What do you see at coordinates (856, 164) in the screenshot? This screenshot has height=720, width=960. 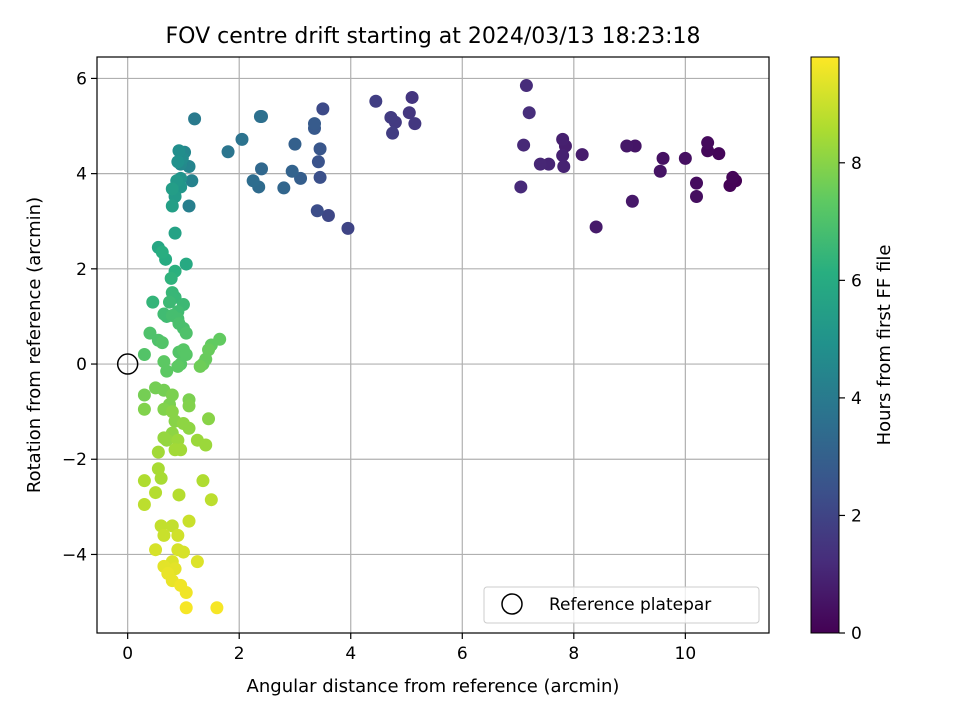 I see `colorbar-tick-label: 8` at bounding box center [856, 164].